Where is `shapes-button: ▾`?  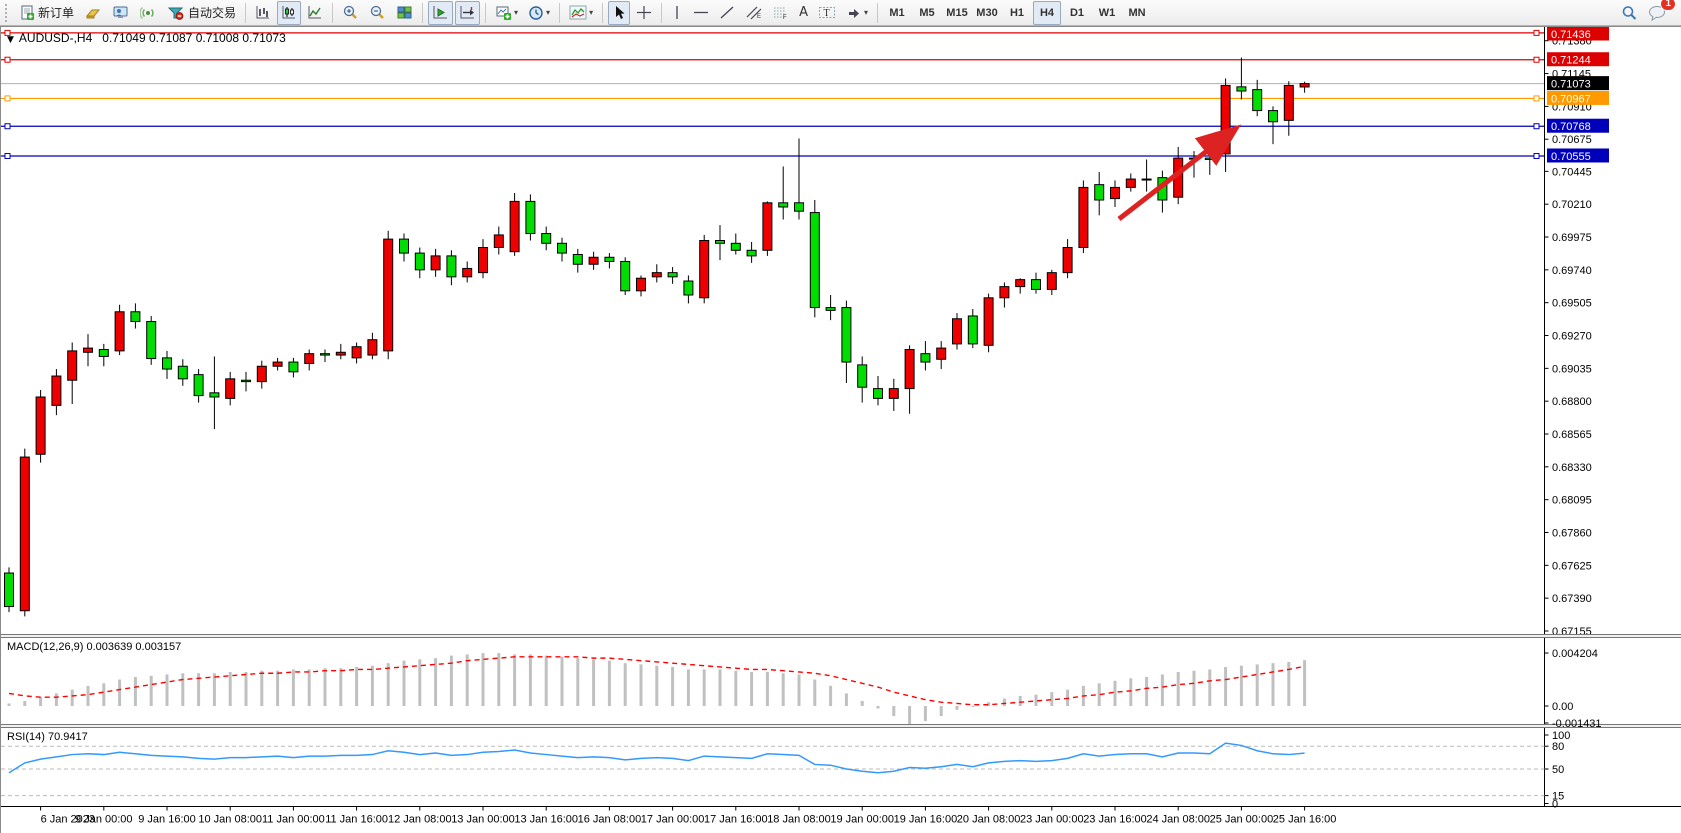
shapes-button: ▾ is located at coordinates (857, 13).